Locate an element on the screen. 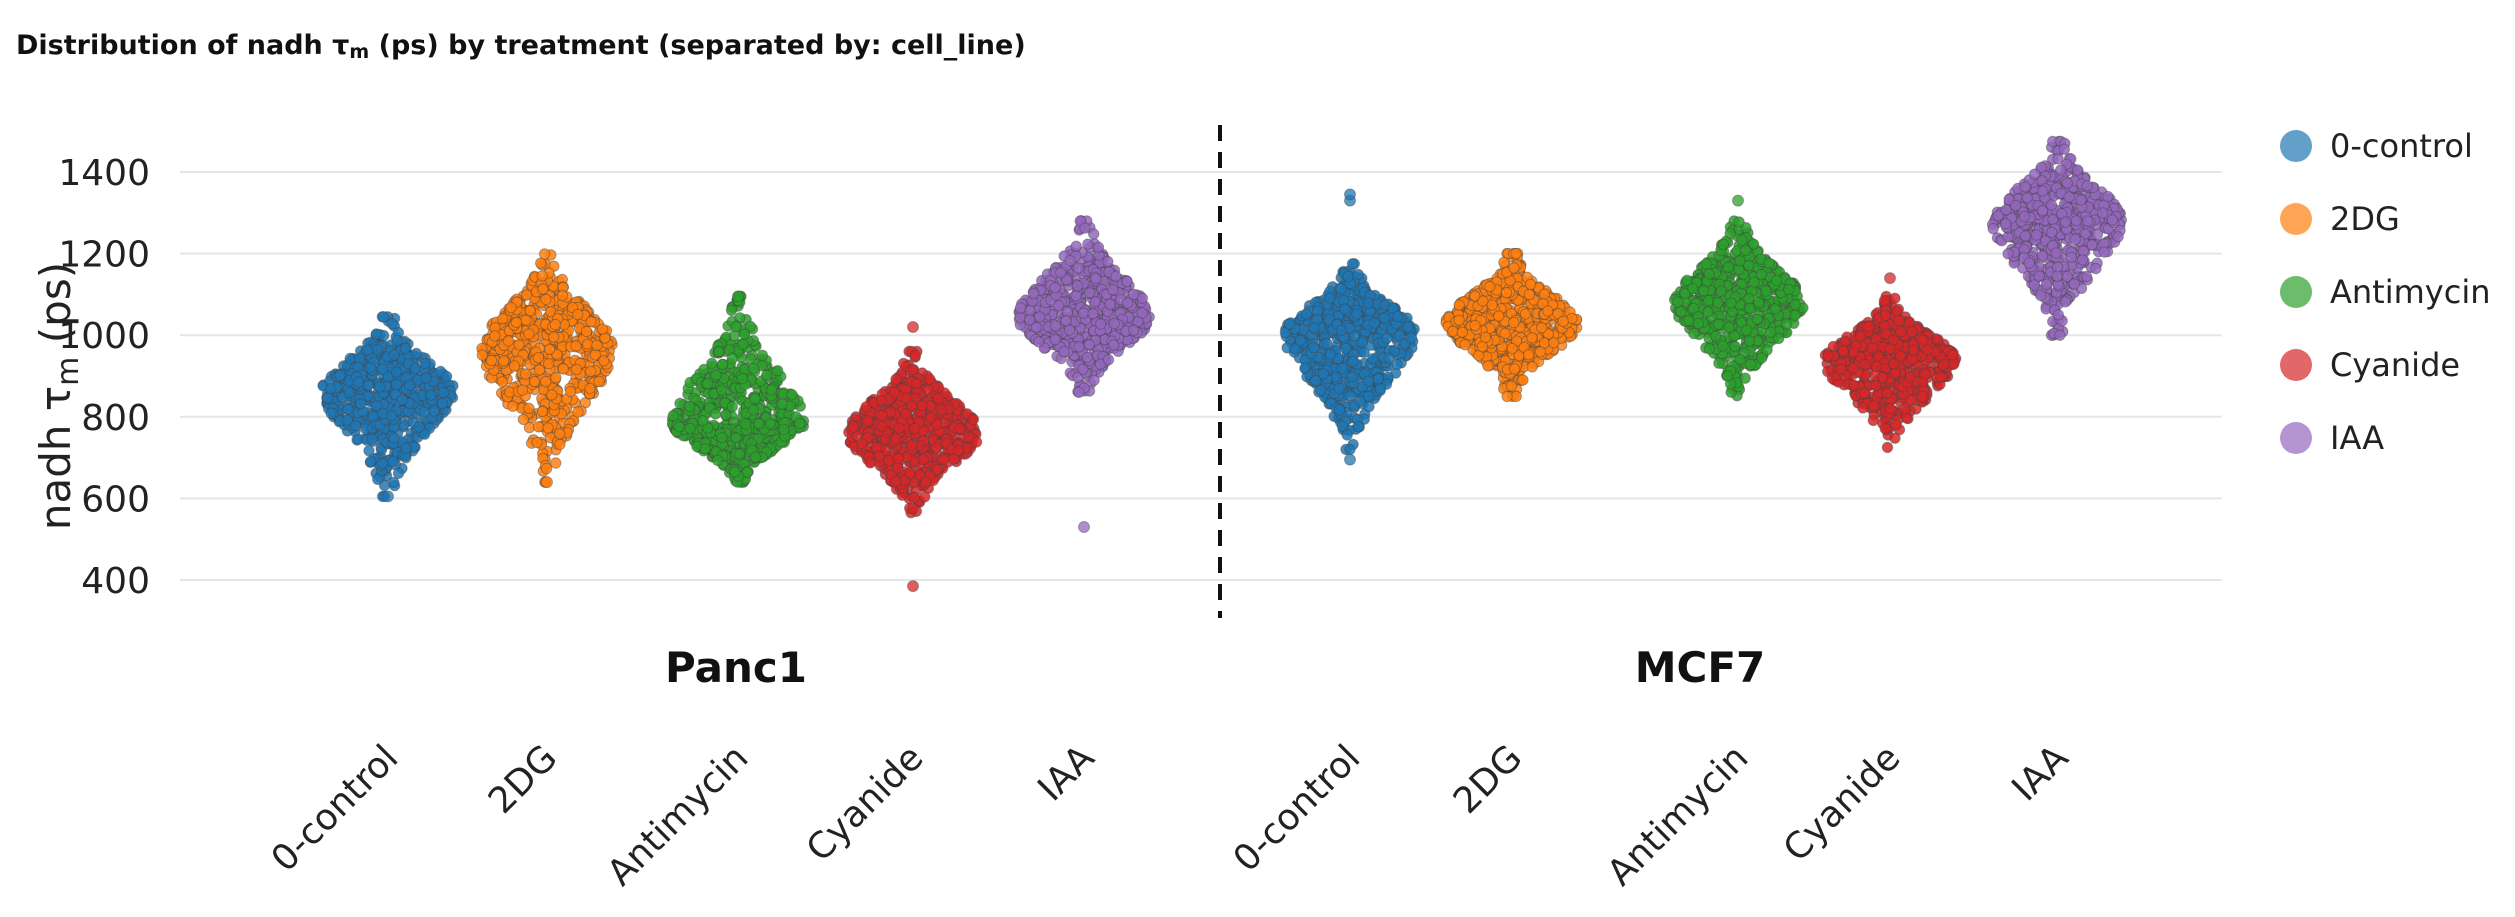 Image resolution: width=2515 pixels, height=917 pixels. swarm-panc1-2dg is located at coordinates (547, 368).